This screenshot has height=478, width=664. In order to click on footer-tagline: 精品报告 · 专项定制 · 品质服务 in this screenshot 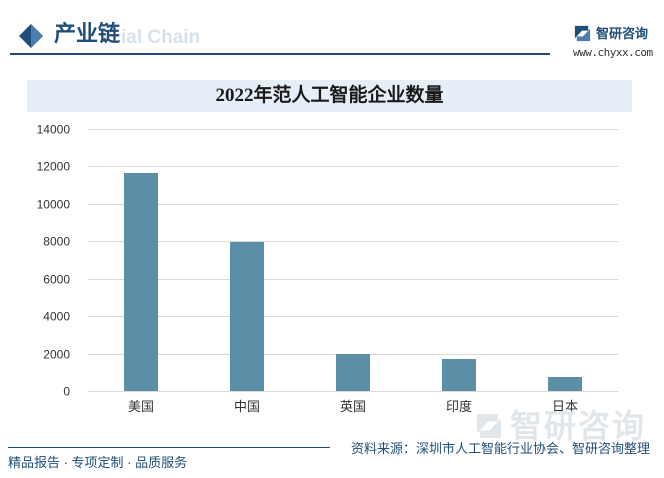, I will do `click(98, 462)`.